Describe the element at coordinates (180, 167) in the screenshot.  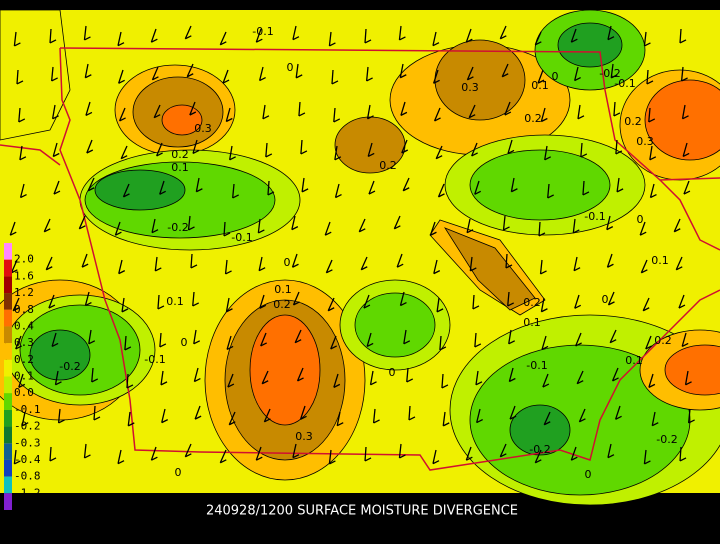
I see `contour-label: 0.1` at that location.